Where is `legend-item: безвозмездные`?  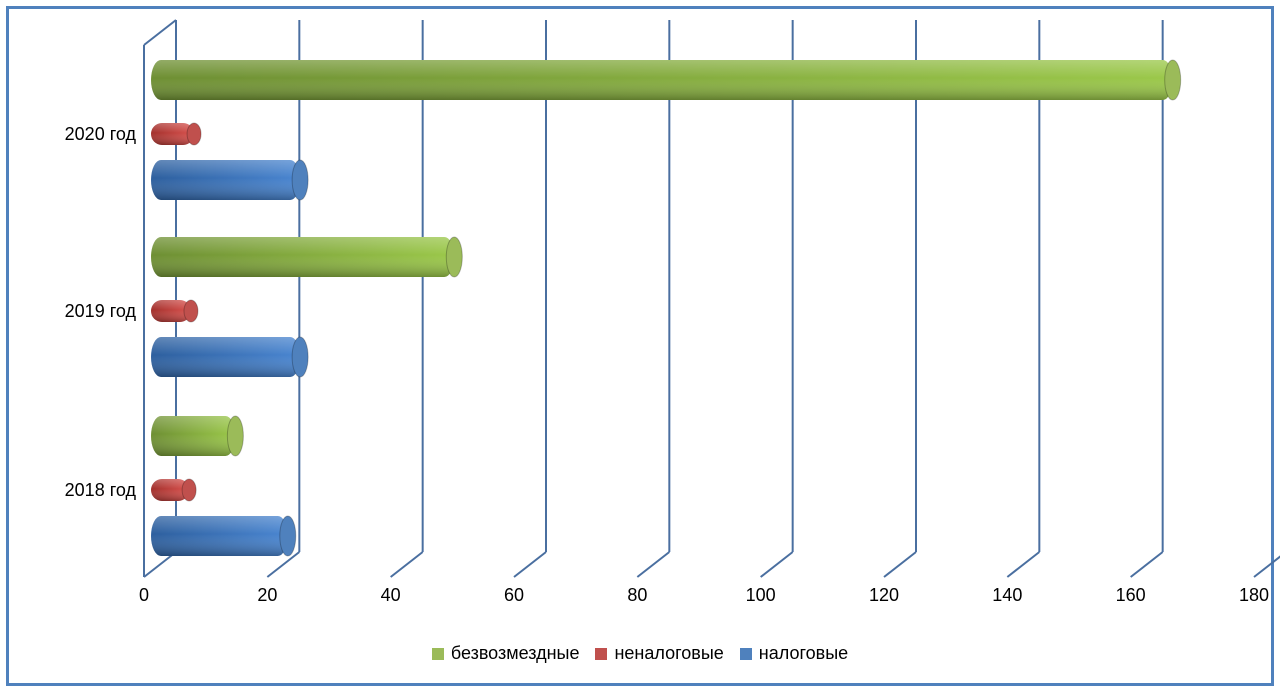 legend-item: безвозмездные is located at coordinates (505, 653).